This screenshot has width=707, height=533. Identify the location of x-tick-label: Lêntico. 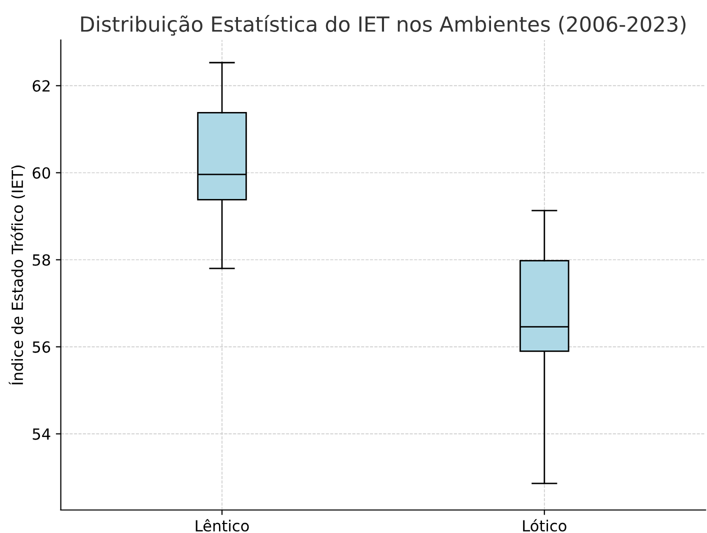
(222, 525).